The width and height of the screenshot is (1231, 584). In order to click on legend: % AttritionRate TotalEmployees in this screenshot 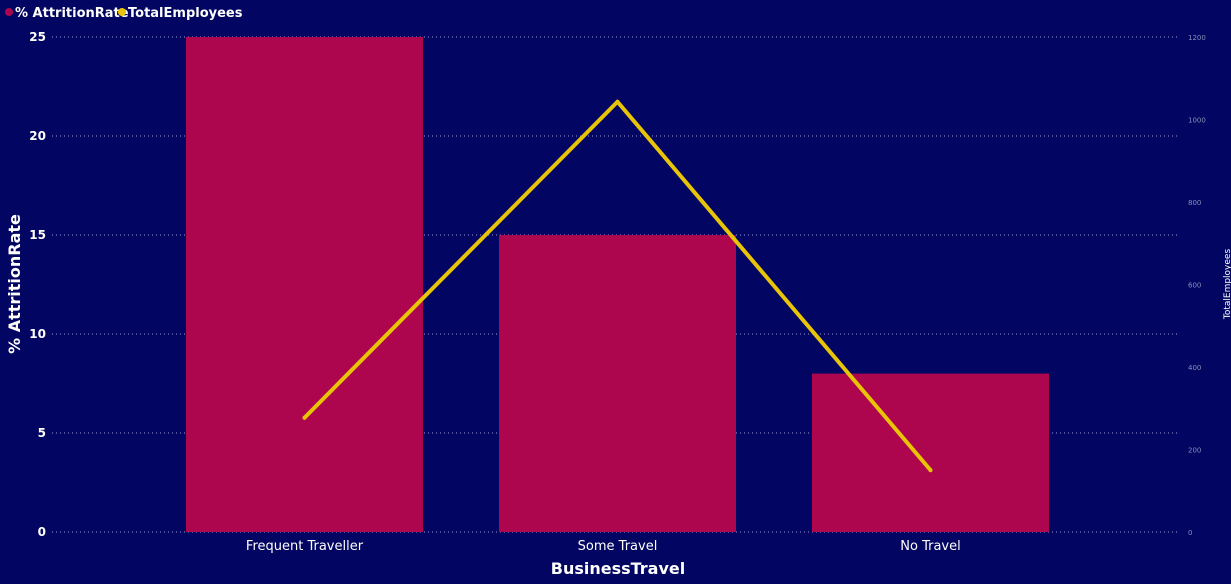, I will do `click(124, 13)`.